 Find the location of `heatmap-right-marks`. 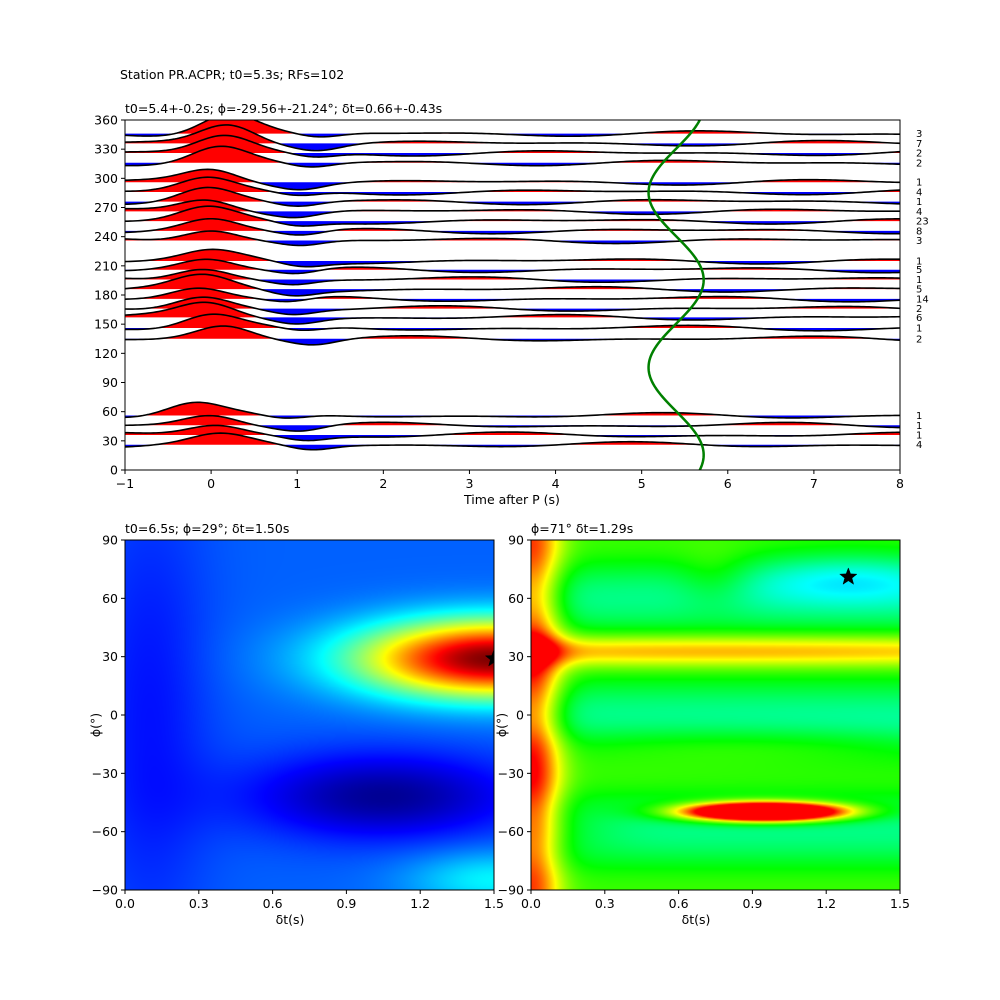

heatmap-right-marks is located at coordinates (848, 576).